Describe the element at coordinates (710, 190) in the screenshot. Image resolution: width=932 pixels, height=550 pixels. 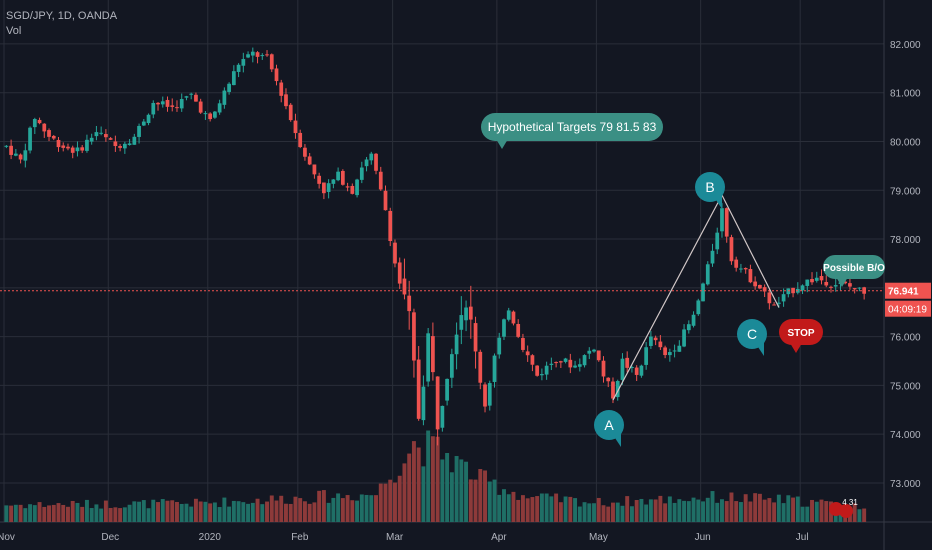
I see `wave-b-marker: B` at that location.